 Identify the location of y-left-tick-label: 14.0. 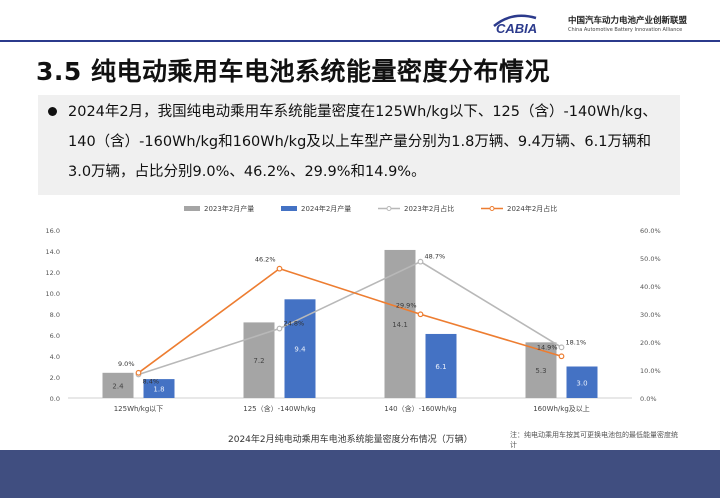
(53, 252).